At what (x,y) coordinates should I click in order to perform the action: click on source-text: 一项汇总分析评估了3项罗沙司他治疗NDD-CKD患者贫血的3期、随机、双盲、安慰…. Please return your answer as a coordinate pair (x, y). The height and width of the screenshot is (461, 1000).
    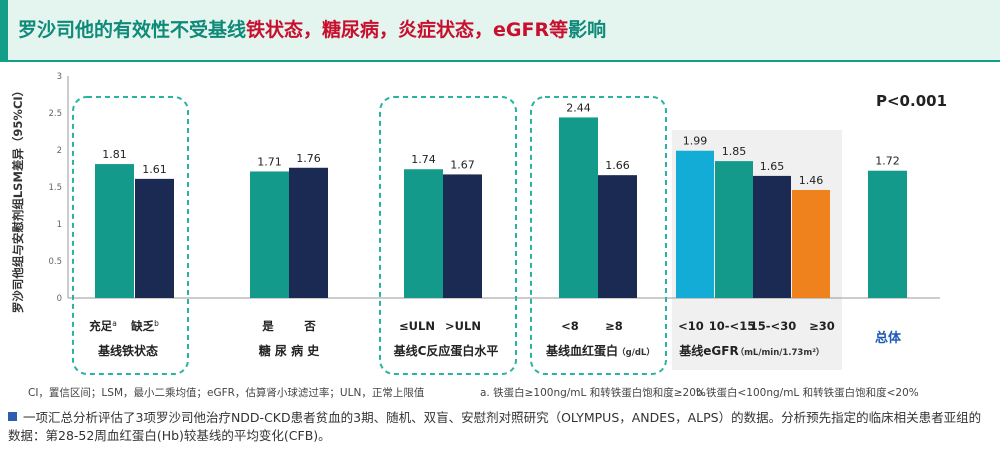
    Looking at the image, I should click on (495, 426).